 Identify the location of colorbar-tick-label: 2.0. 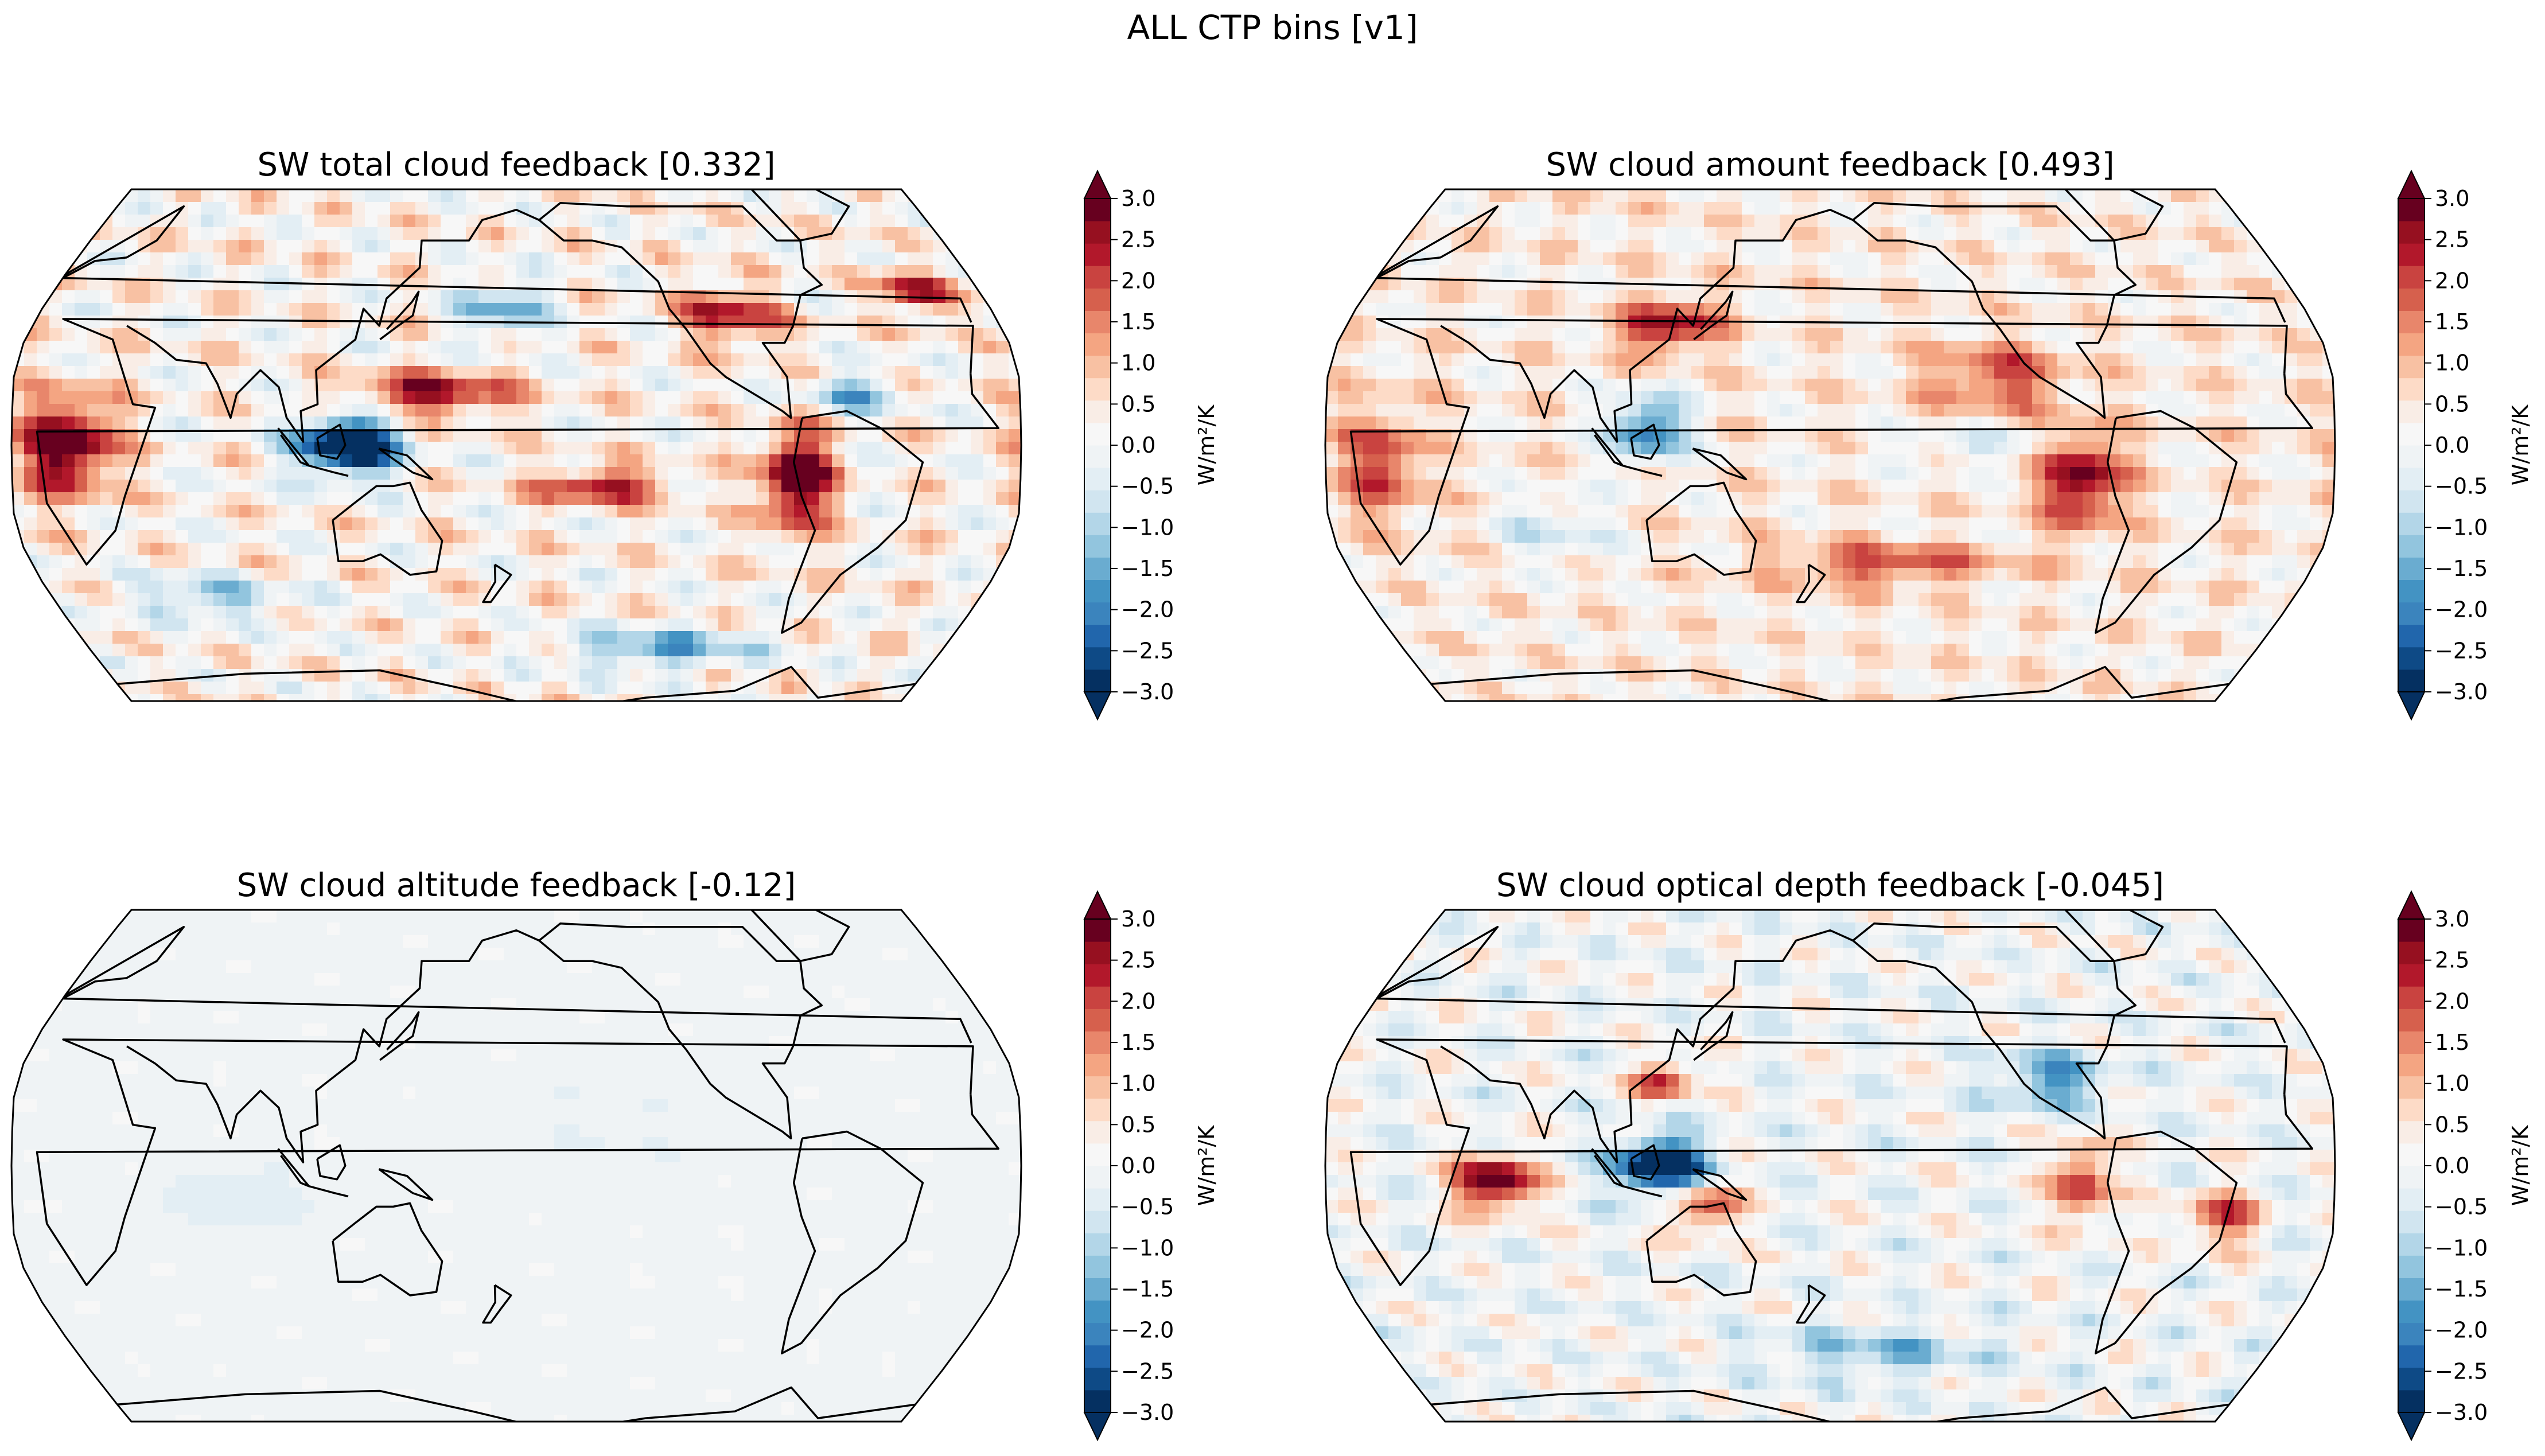
(1138, 281).